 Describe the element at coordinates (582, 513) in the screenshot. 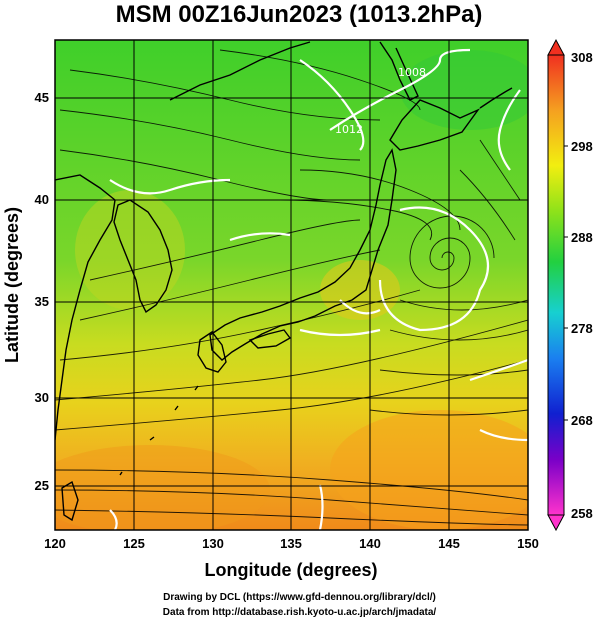

I see `colorbar-tick-label: 258` at that location.